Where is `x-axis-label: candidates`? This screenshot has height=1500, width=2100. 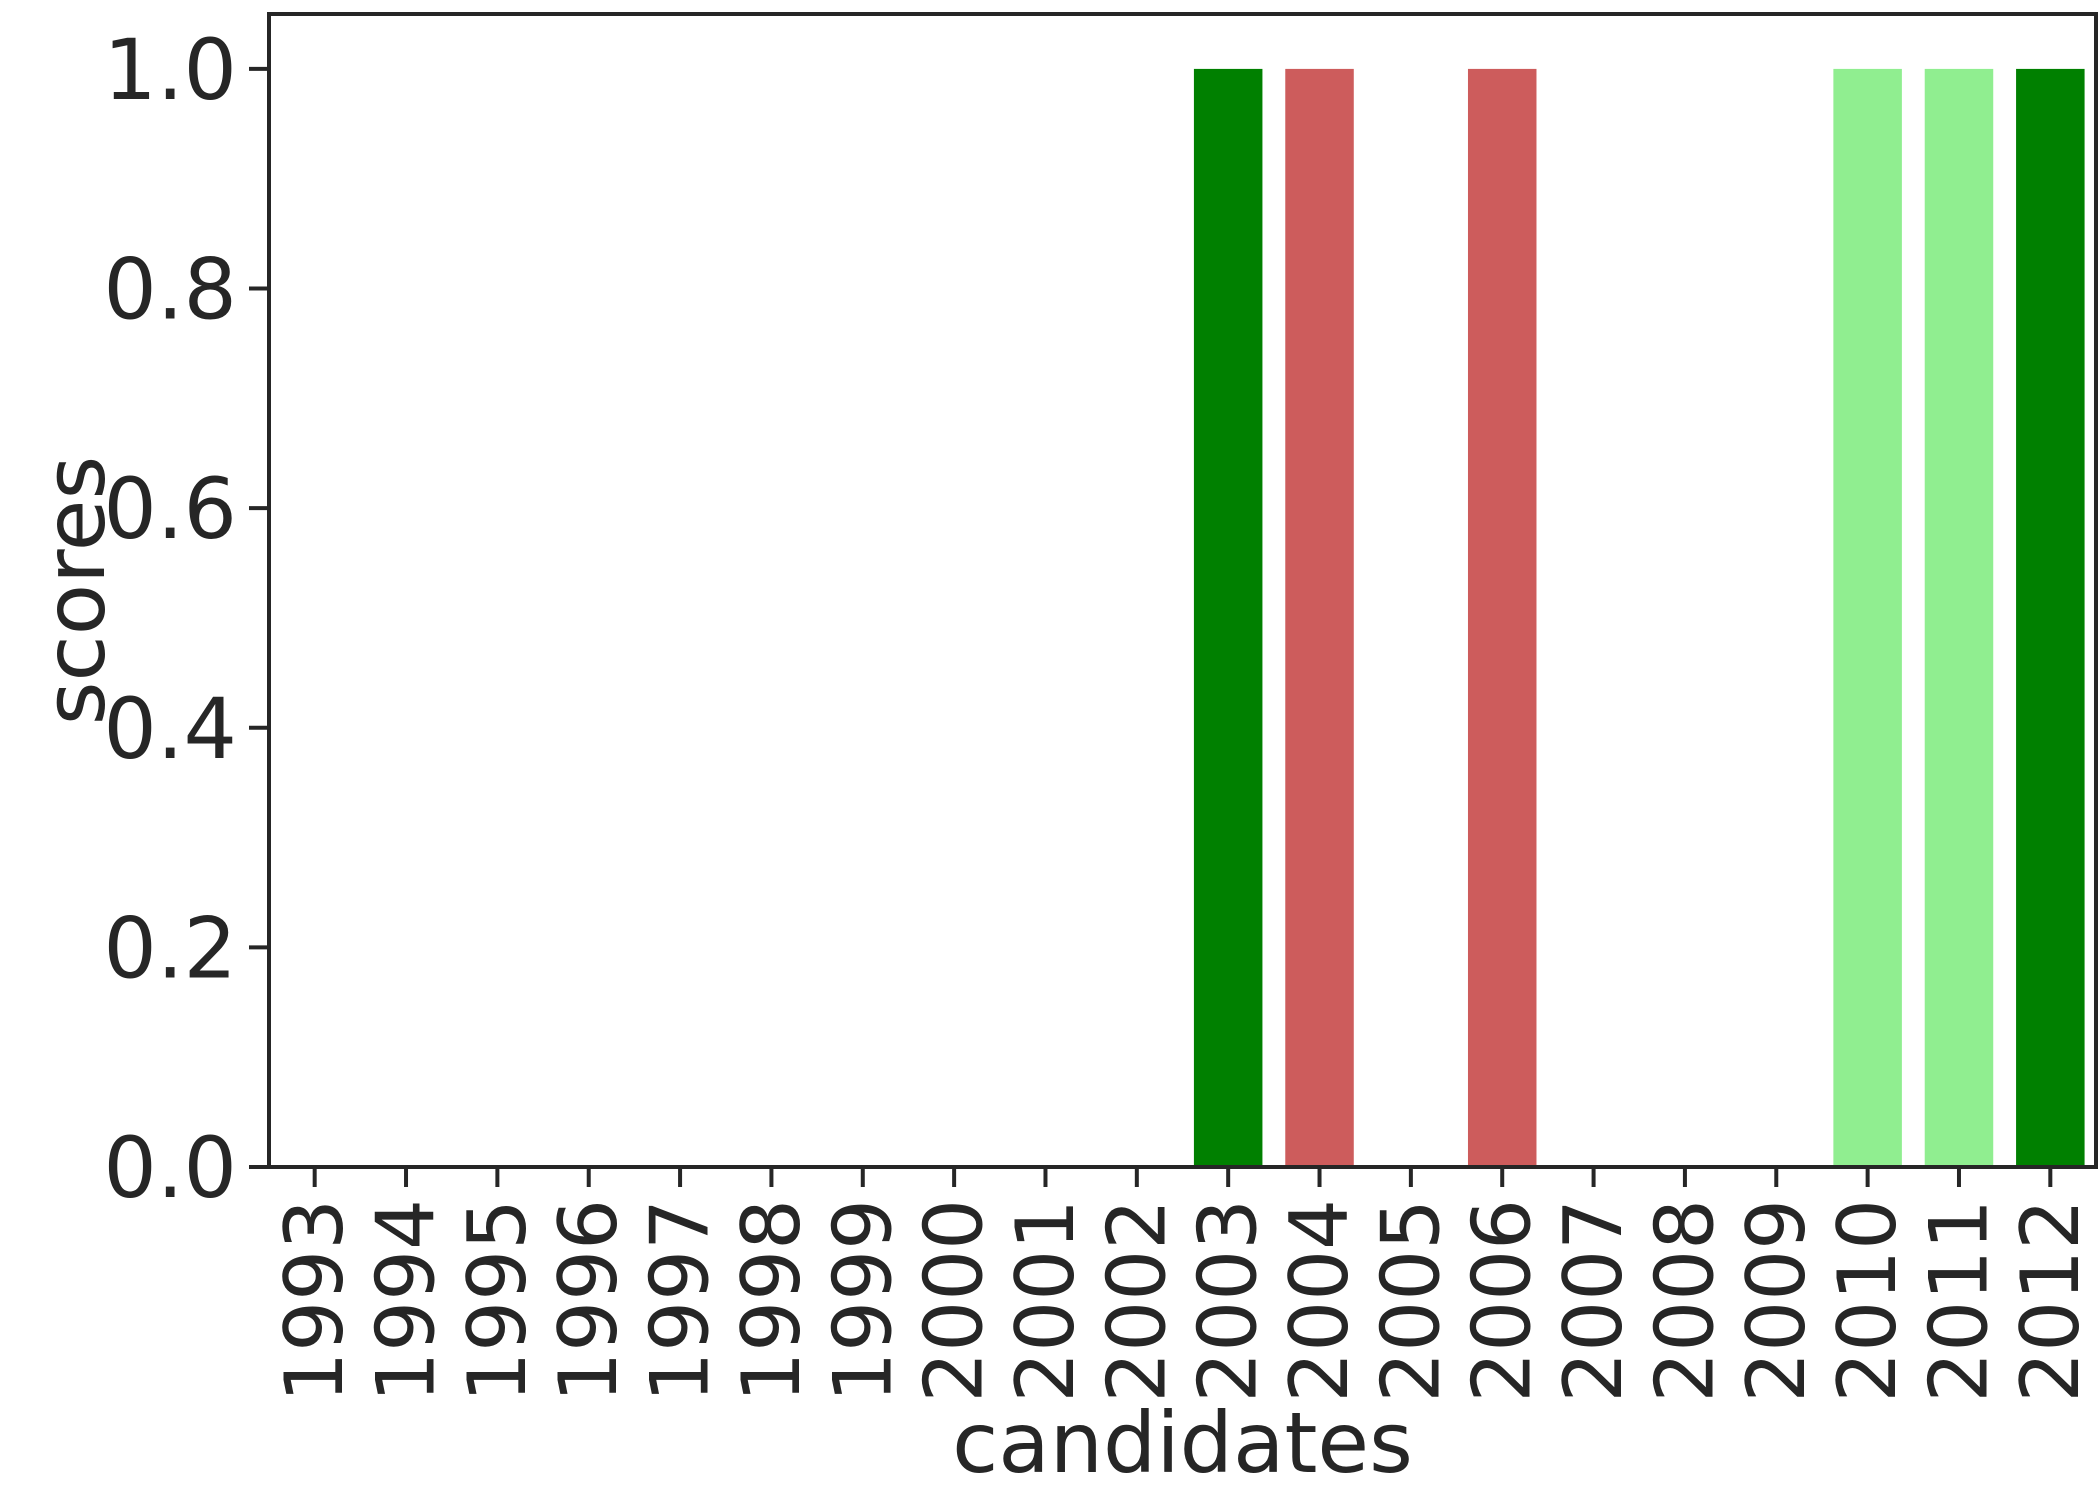
x-axis-label: candidates is located at coordinates (1182, 1443).